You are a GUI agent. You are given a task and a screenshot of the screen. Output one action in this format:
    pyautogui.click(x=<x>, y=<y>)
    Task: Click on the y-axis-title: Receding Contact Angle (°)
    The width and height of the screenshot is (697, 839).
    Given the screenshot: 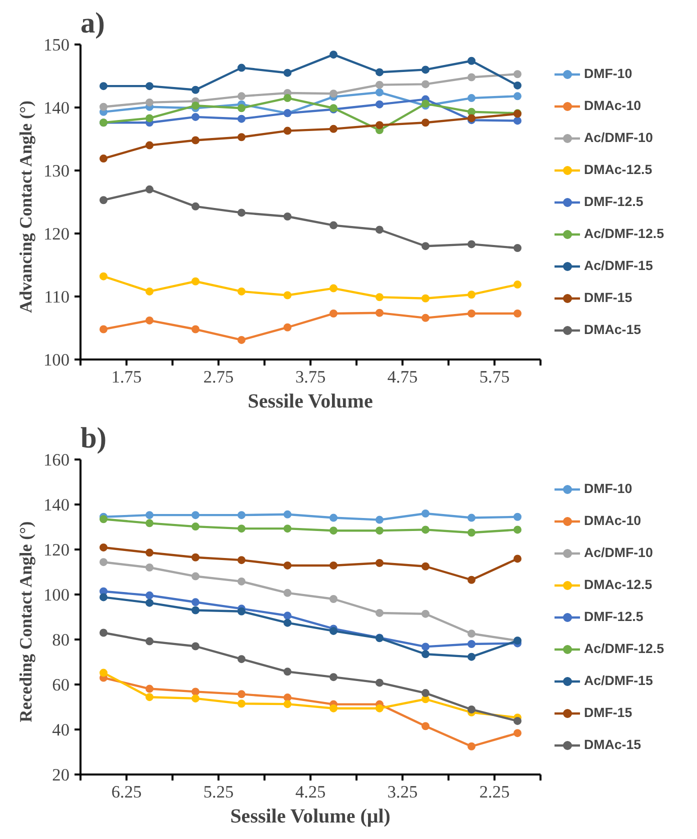 What is the action you would take?
    pyautogui.click(x=26, y=621)
    